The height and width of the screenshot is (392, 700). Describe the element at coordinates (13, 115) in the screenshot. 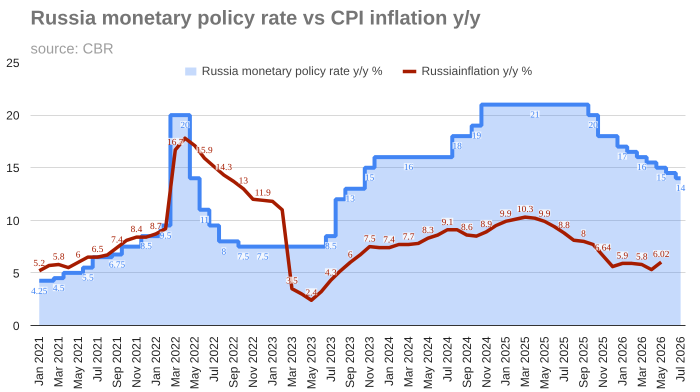

I see `y-tick-label: 20` at that location.